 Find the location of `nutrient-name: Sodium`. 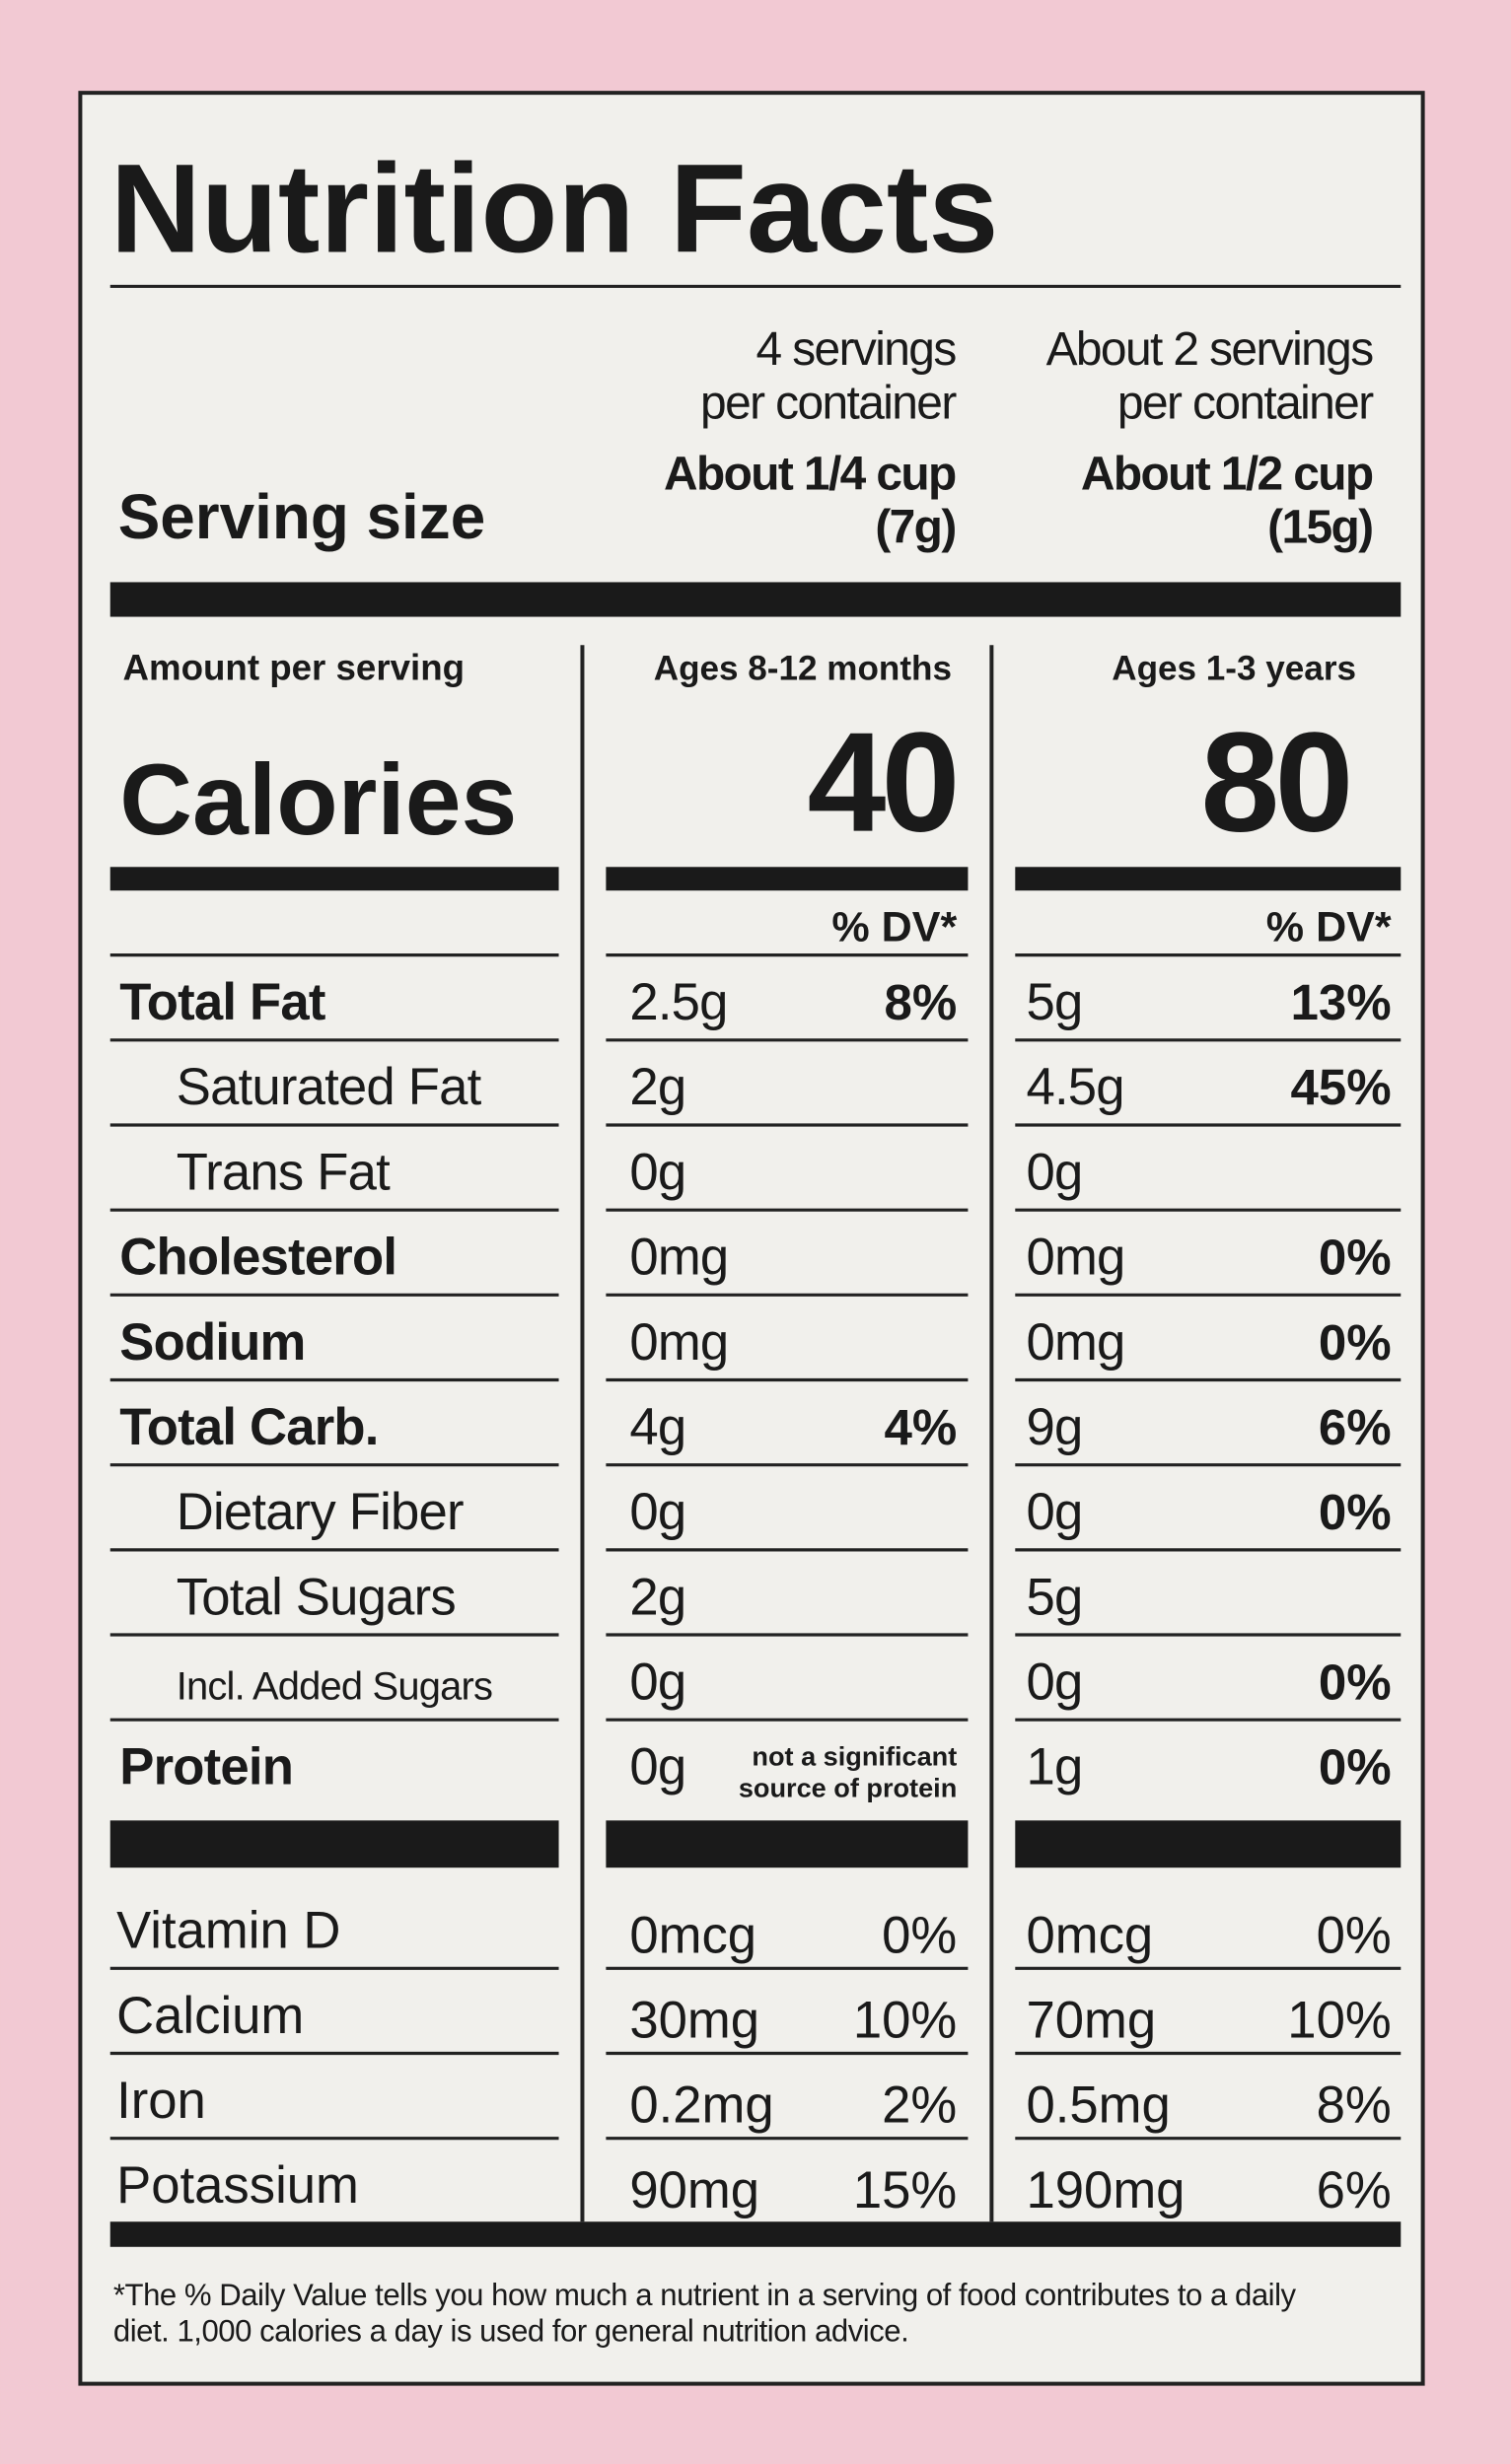

nutrient-name: Sodium is located at coordinates (212, 1342).